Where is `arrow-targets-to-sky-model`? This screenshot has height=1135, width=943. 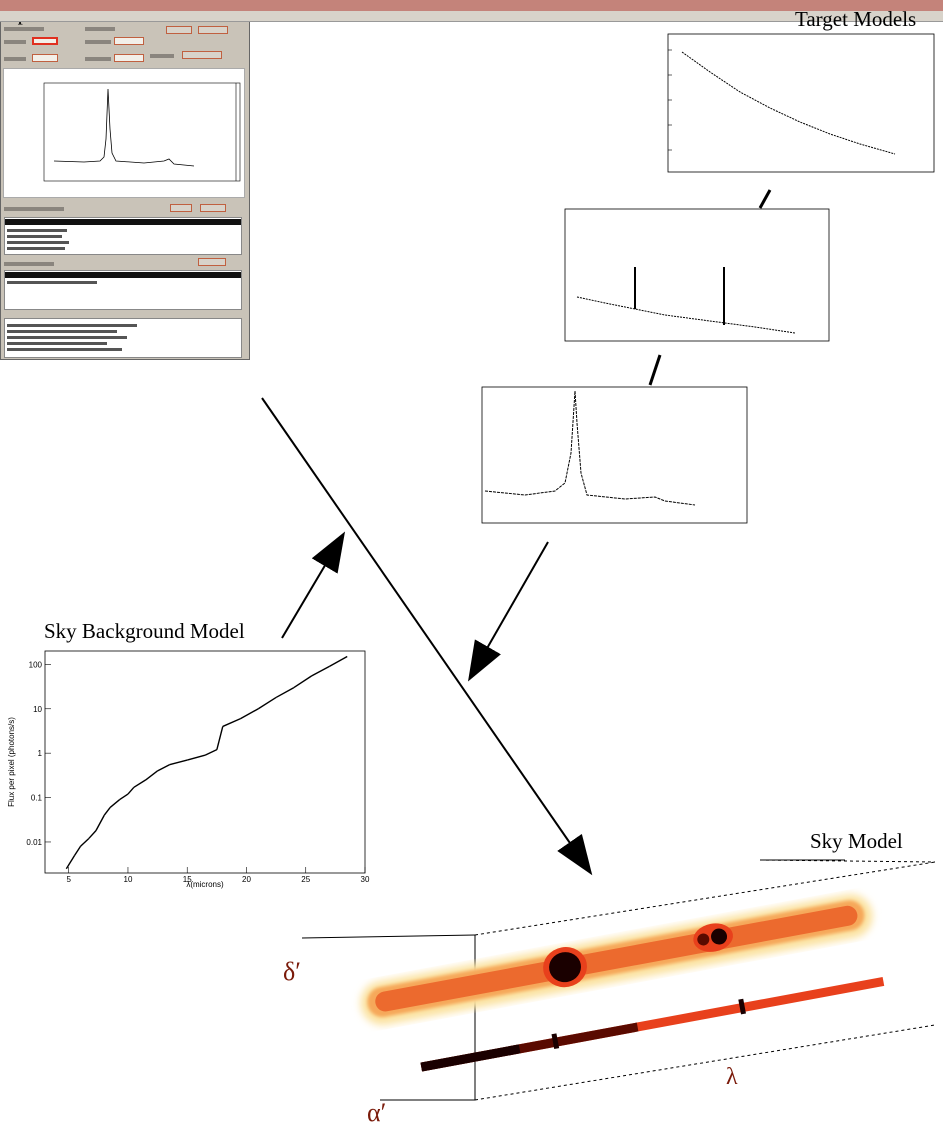 arrow-targets-to-sky-model is located at coordinates (508, 611).